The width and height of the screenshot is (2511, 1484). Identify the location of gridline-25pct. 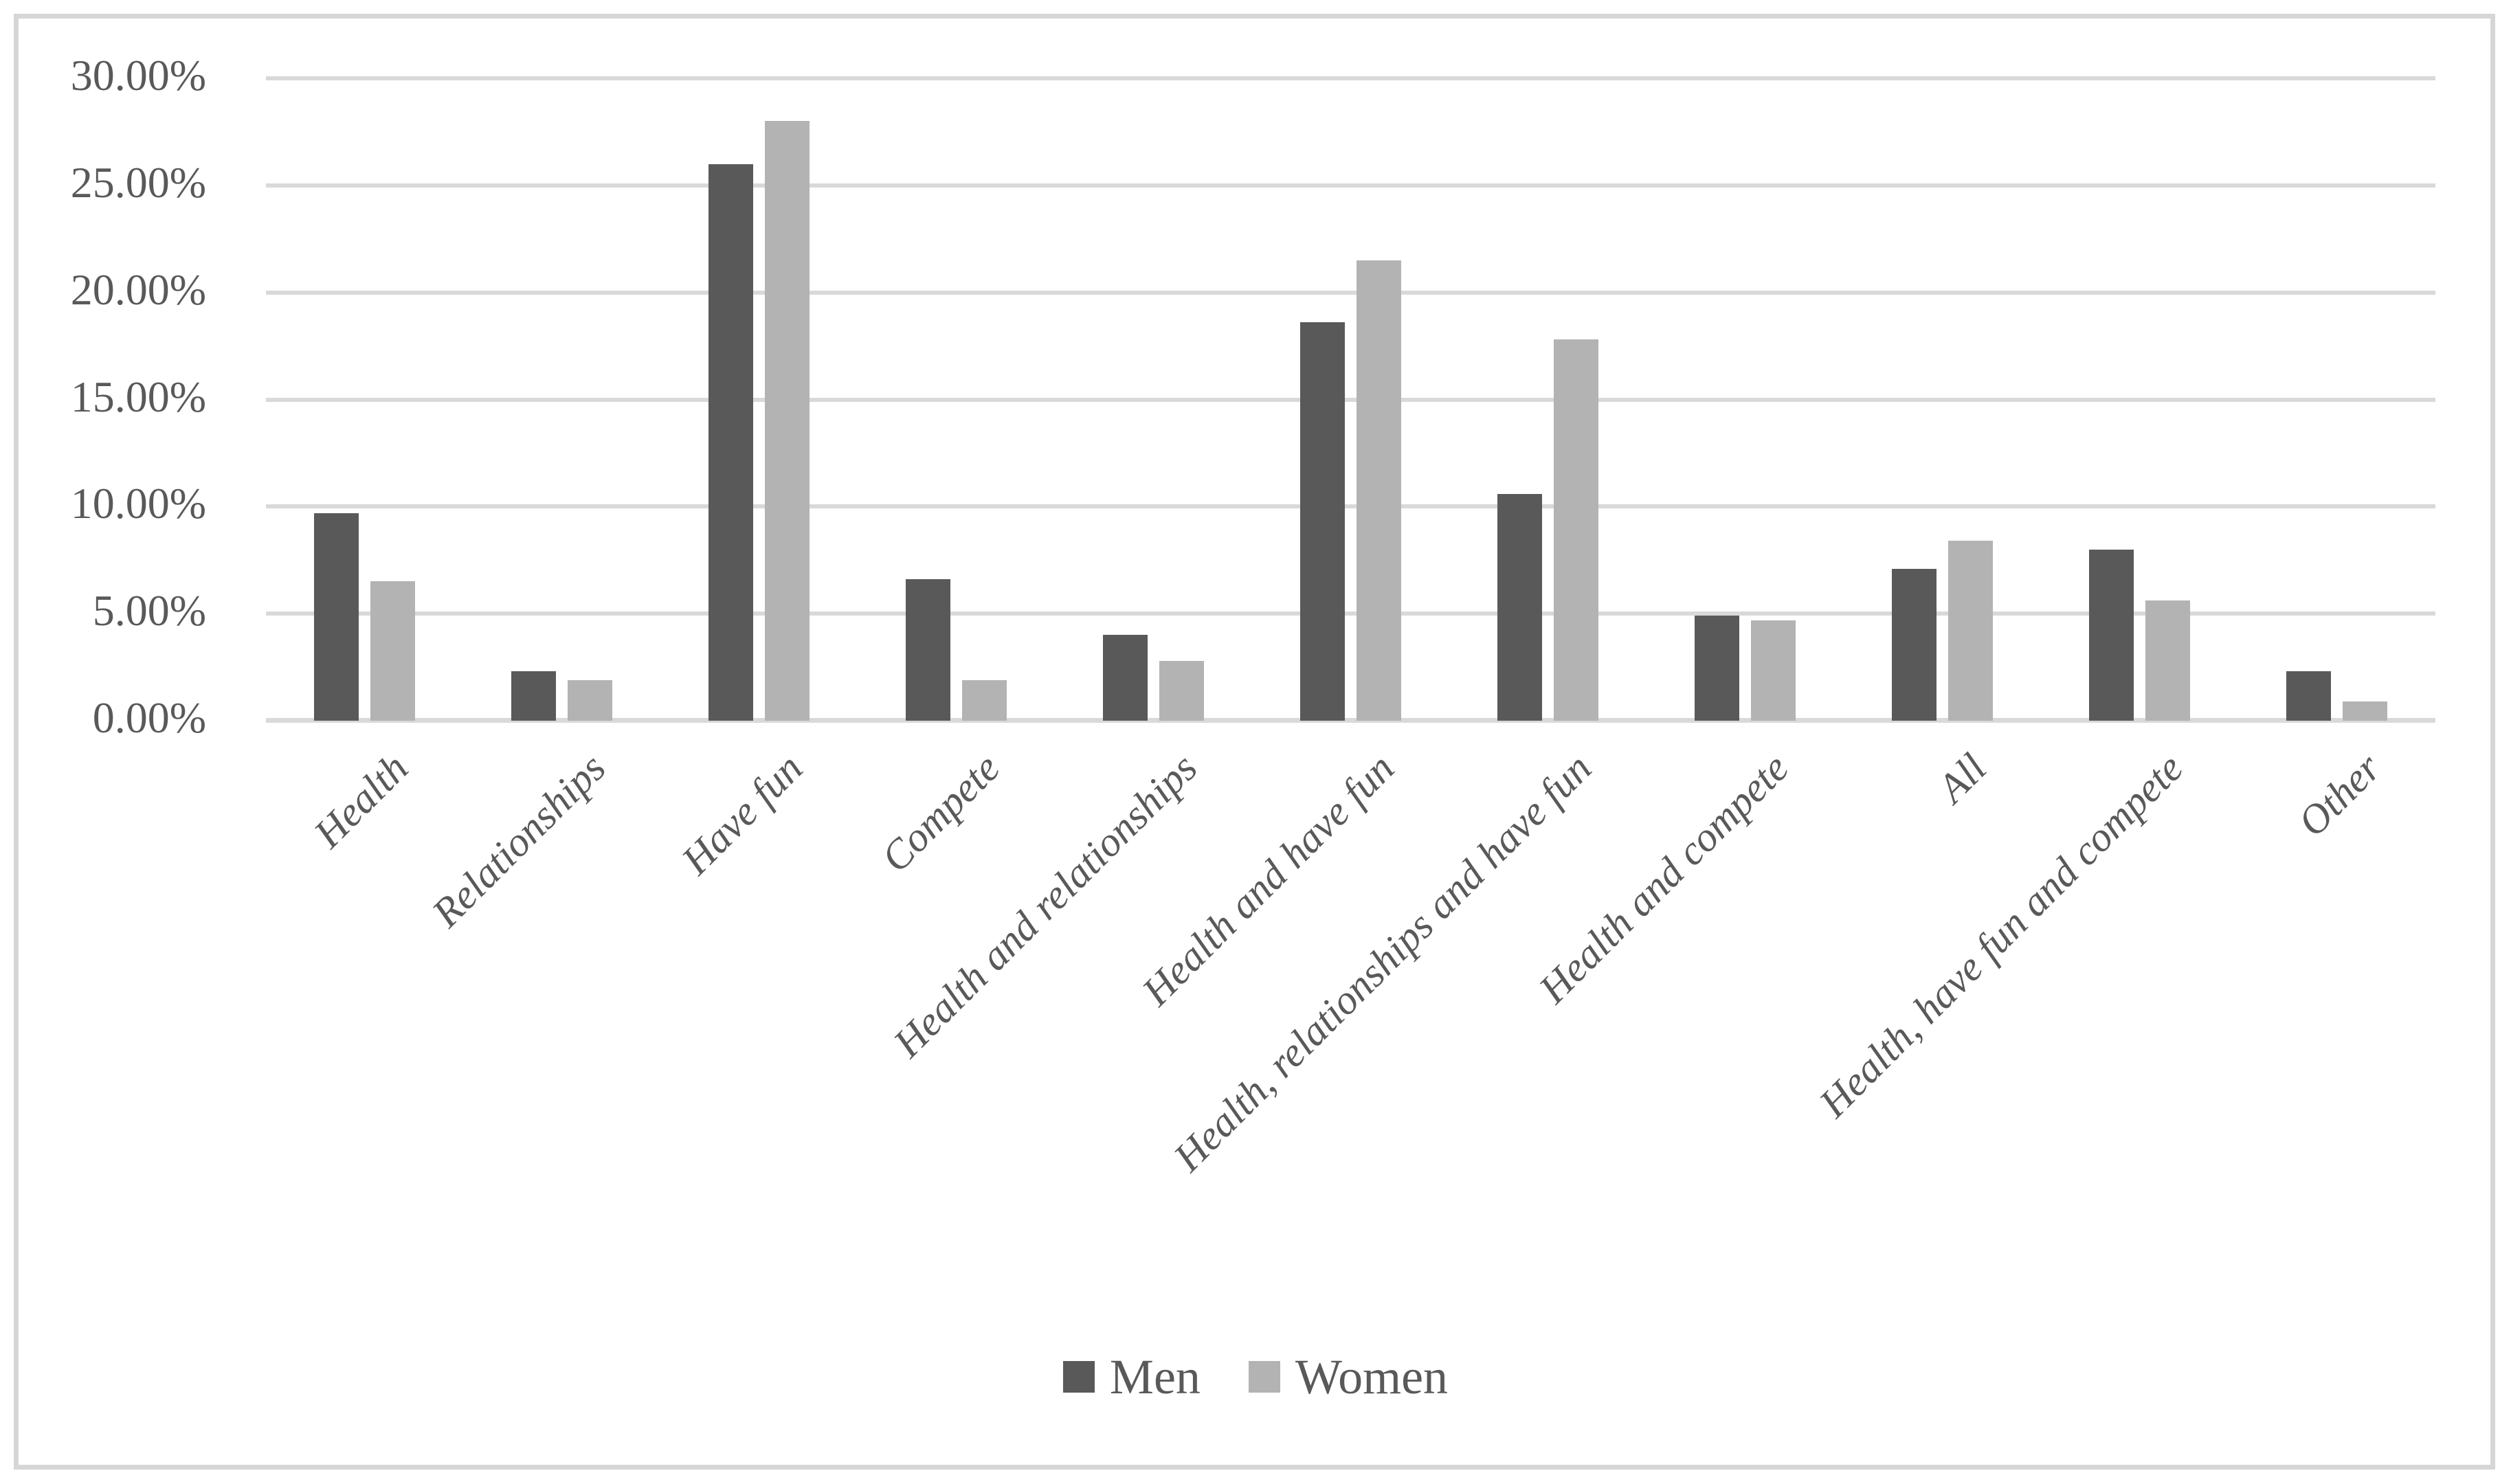
(1350, 185).